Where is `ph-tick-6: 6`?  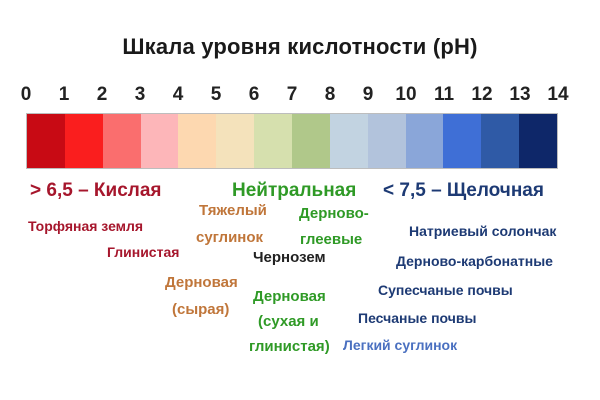 ph-tick-6: 6 is located at coordinates (254, 94).